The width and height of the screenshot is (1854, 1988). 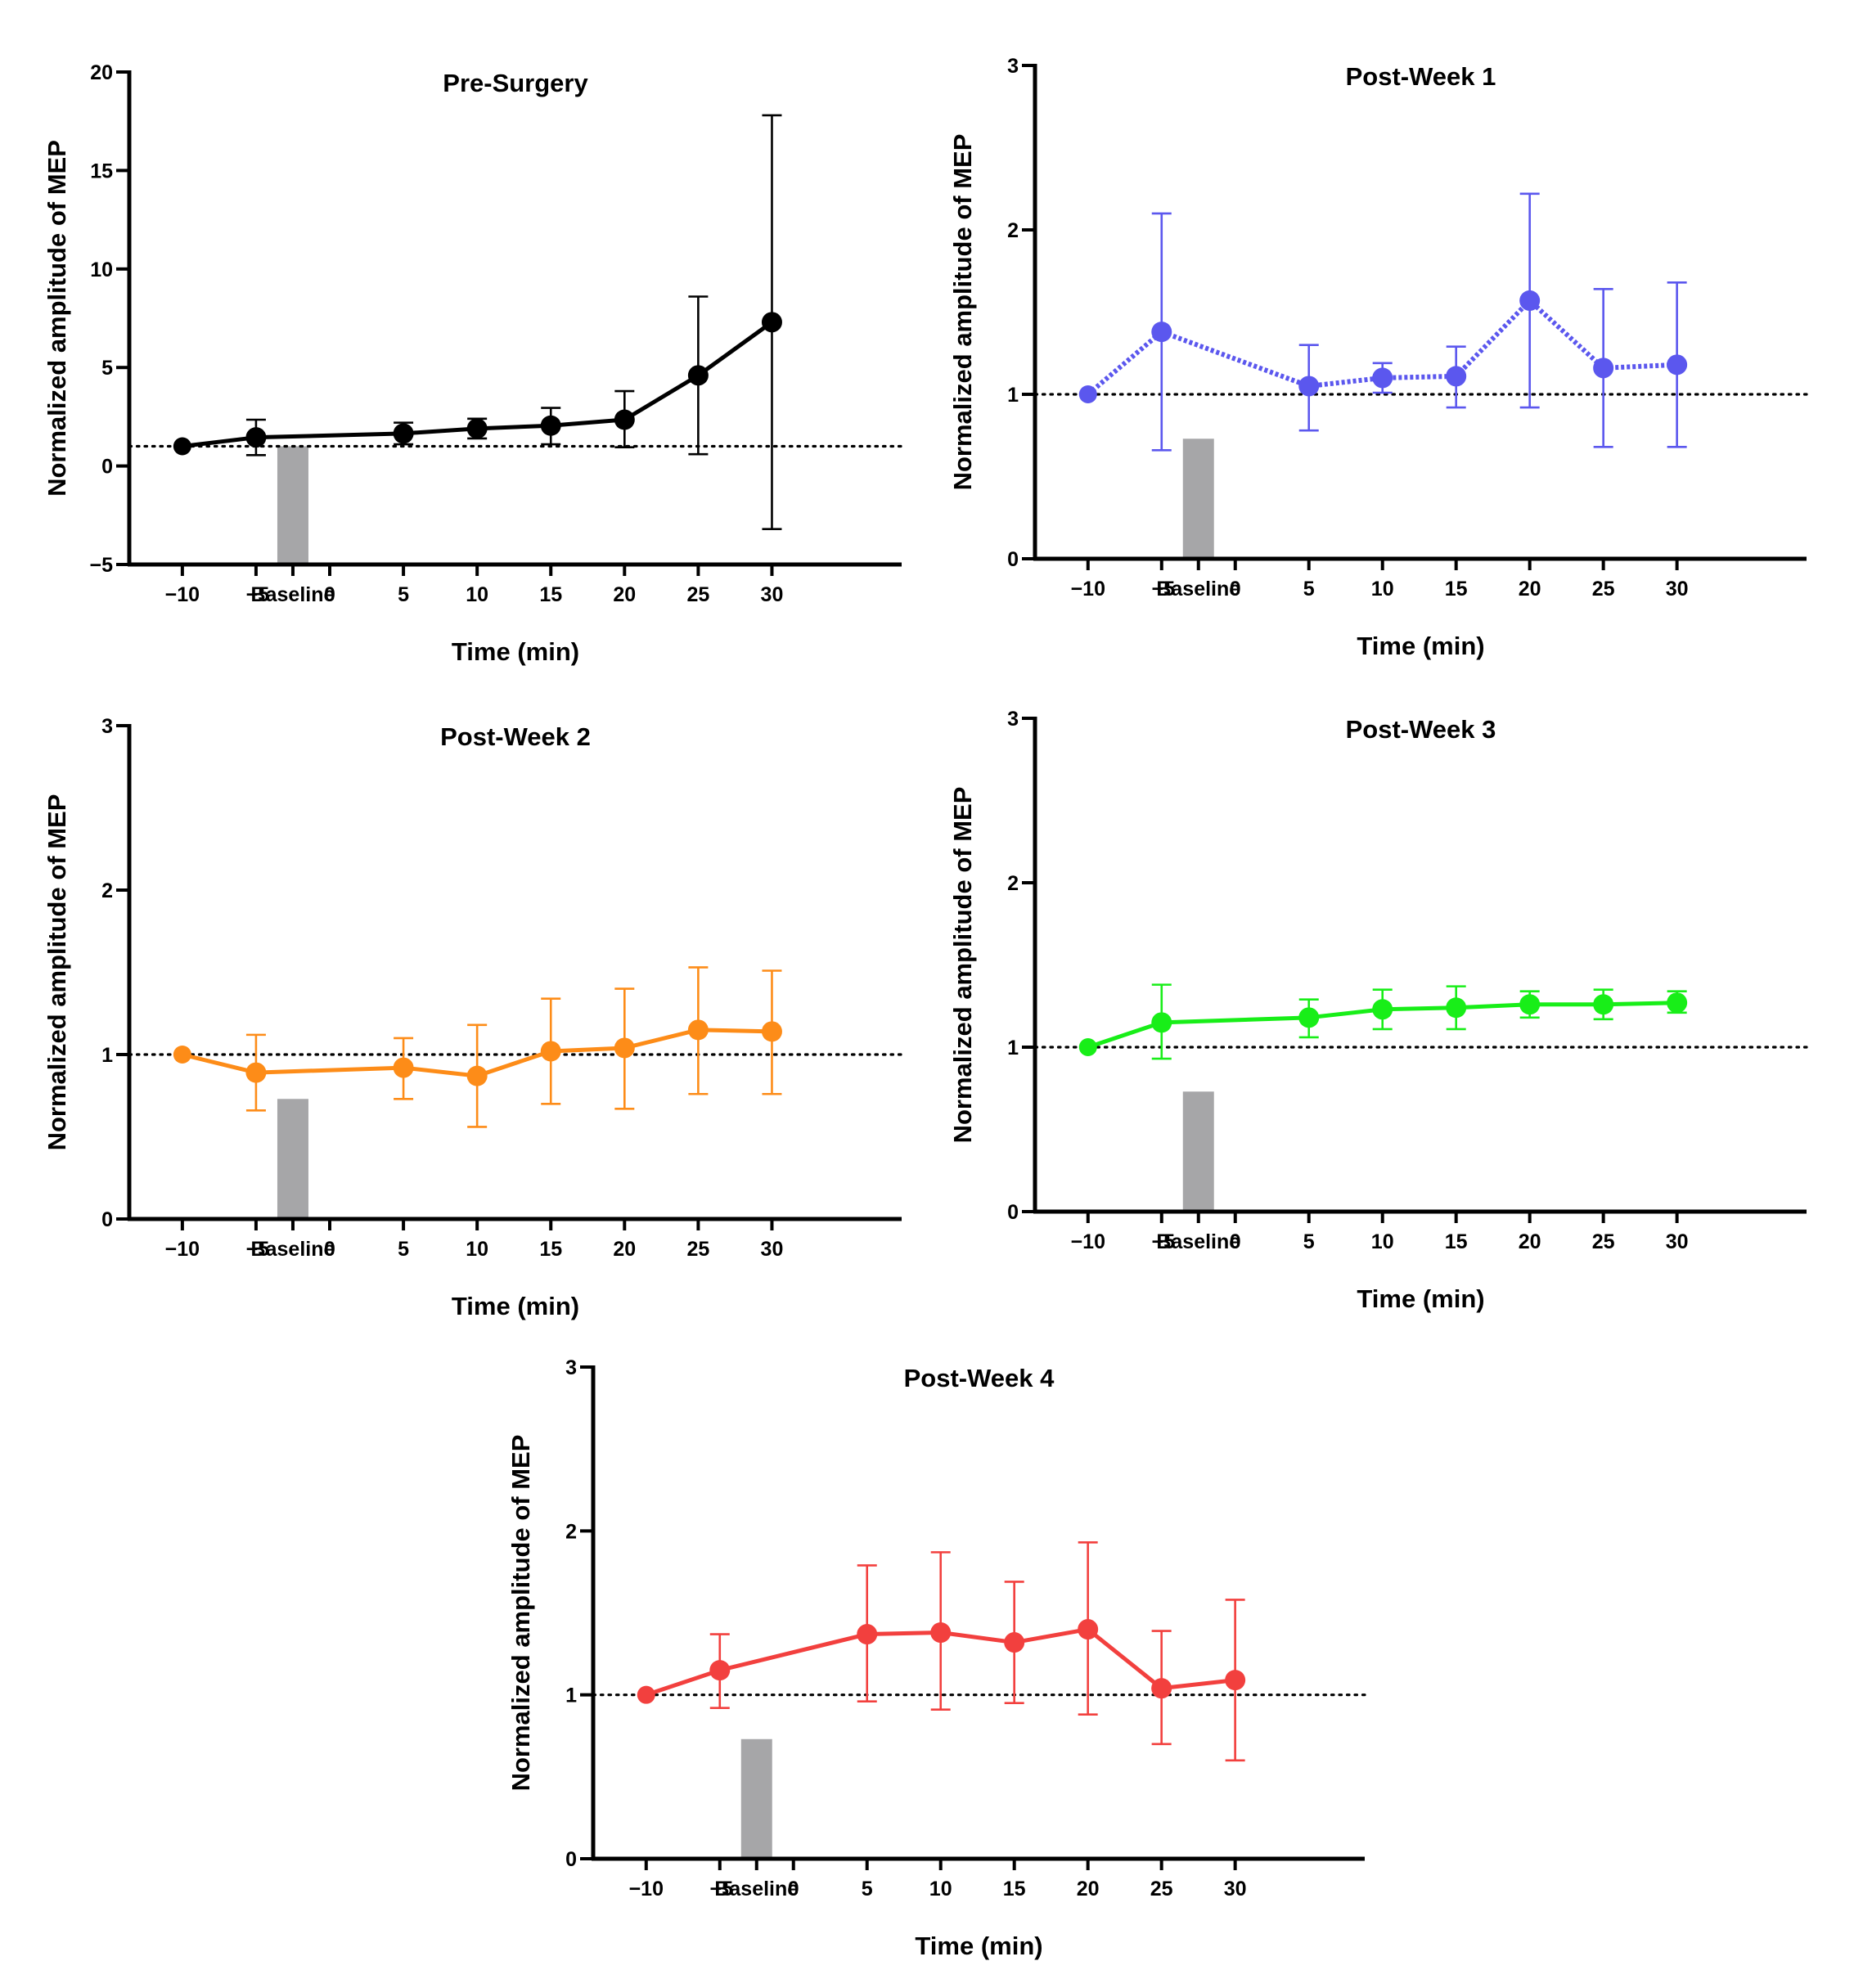 What do you see at coordinates (1604, 589) in the screenshot?
I see `chart2-x-tick-label-25: 25` at bounding box center [1604, 589].